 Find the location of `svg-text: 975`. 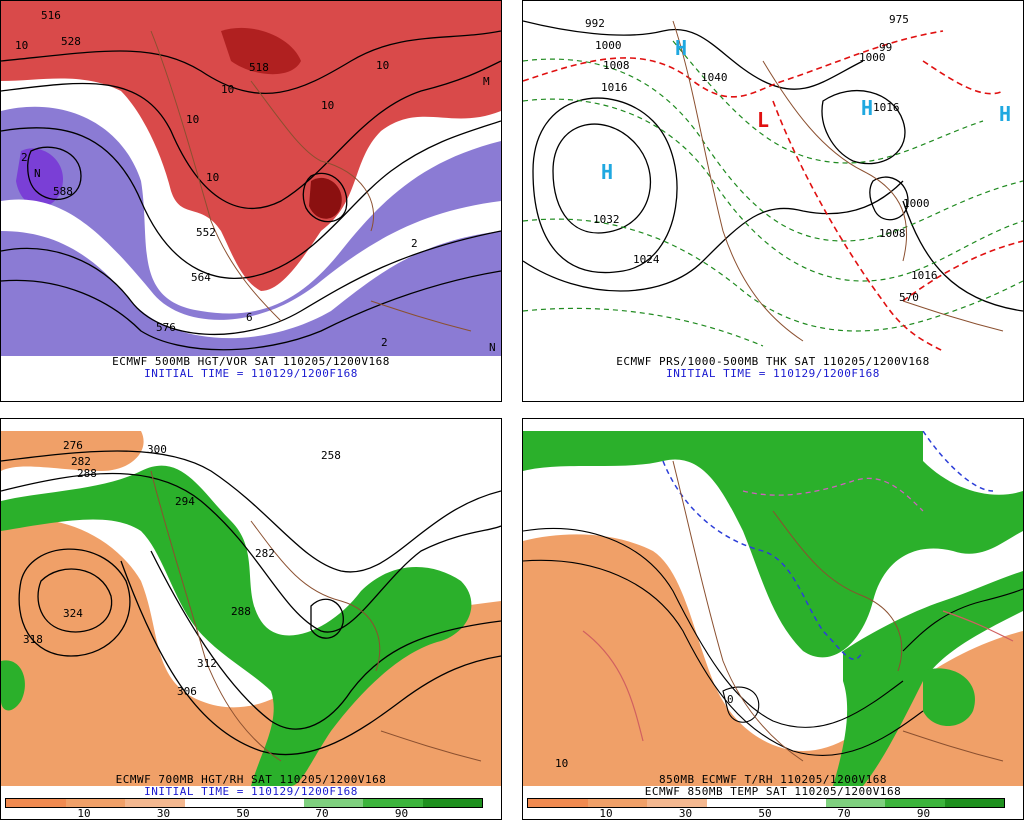

svg-text: 975 is located at coordinates (899, 19).